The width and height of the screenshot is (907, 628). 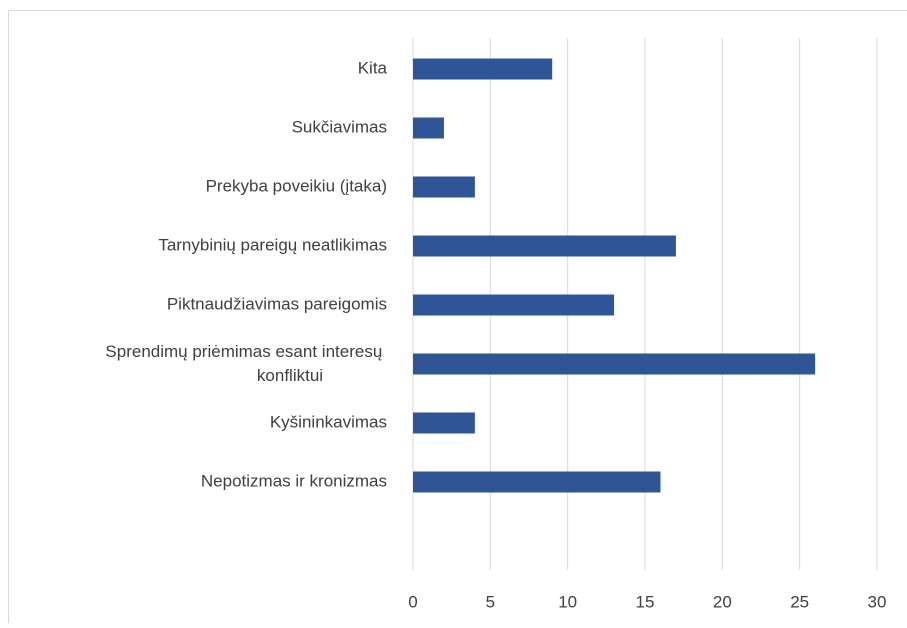 What do you see at coordinates (567, 601) in the screenshot?
I see `x-tick-label: 10` at bounding box center [567, 601].